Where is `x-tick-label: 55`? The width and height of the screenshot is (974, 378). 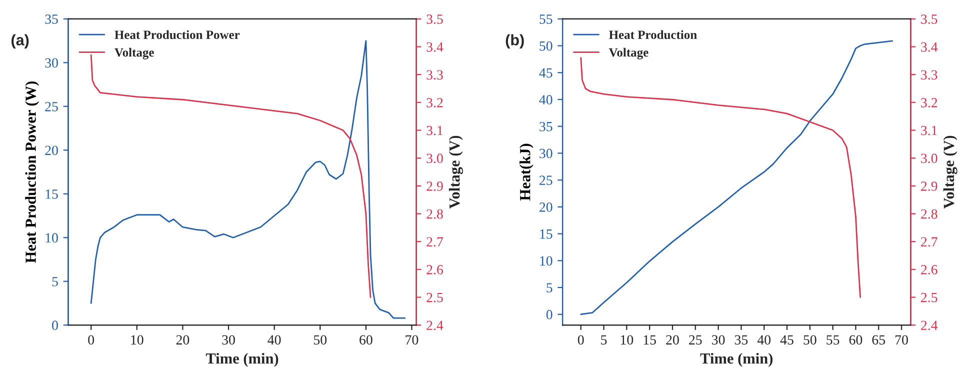 x-tick-label: 55 is located at coordinates (833, 340).